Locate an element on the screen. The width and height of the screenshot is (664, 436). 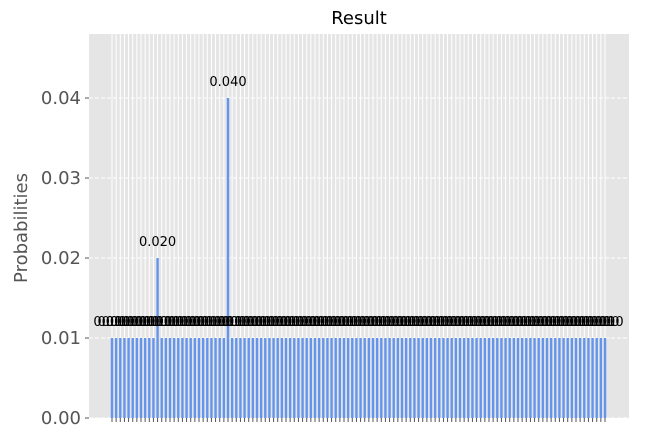
y-axis-ticks: 0.00 0.01 0.02 0.03 0.04 is located at coordinates (65, 258).